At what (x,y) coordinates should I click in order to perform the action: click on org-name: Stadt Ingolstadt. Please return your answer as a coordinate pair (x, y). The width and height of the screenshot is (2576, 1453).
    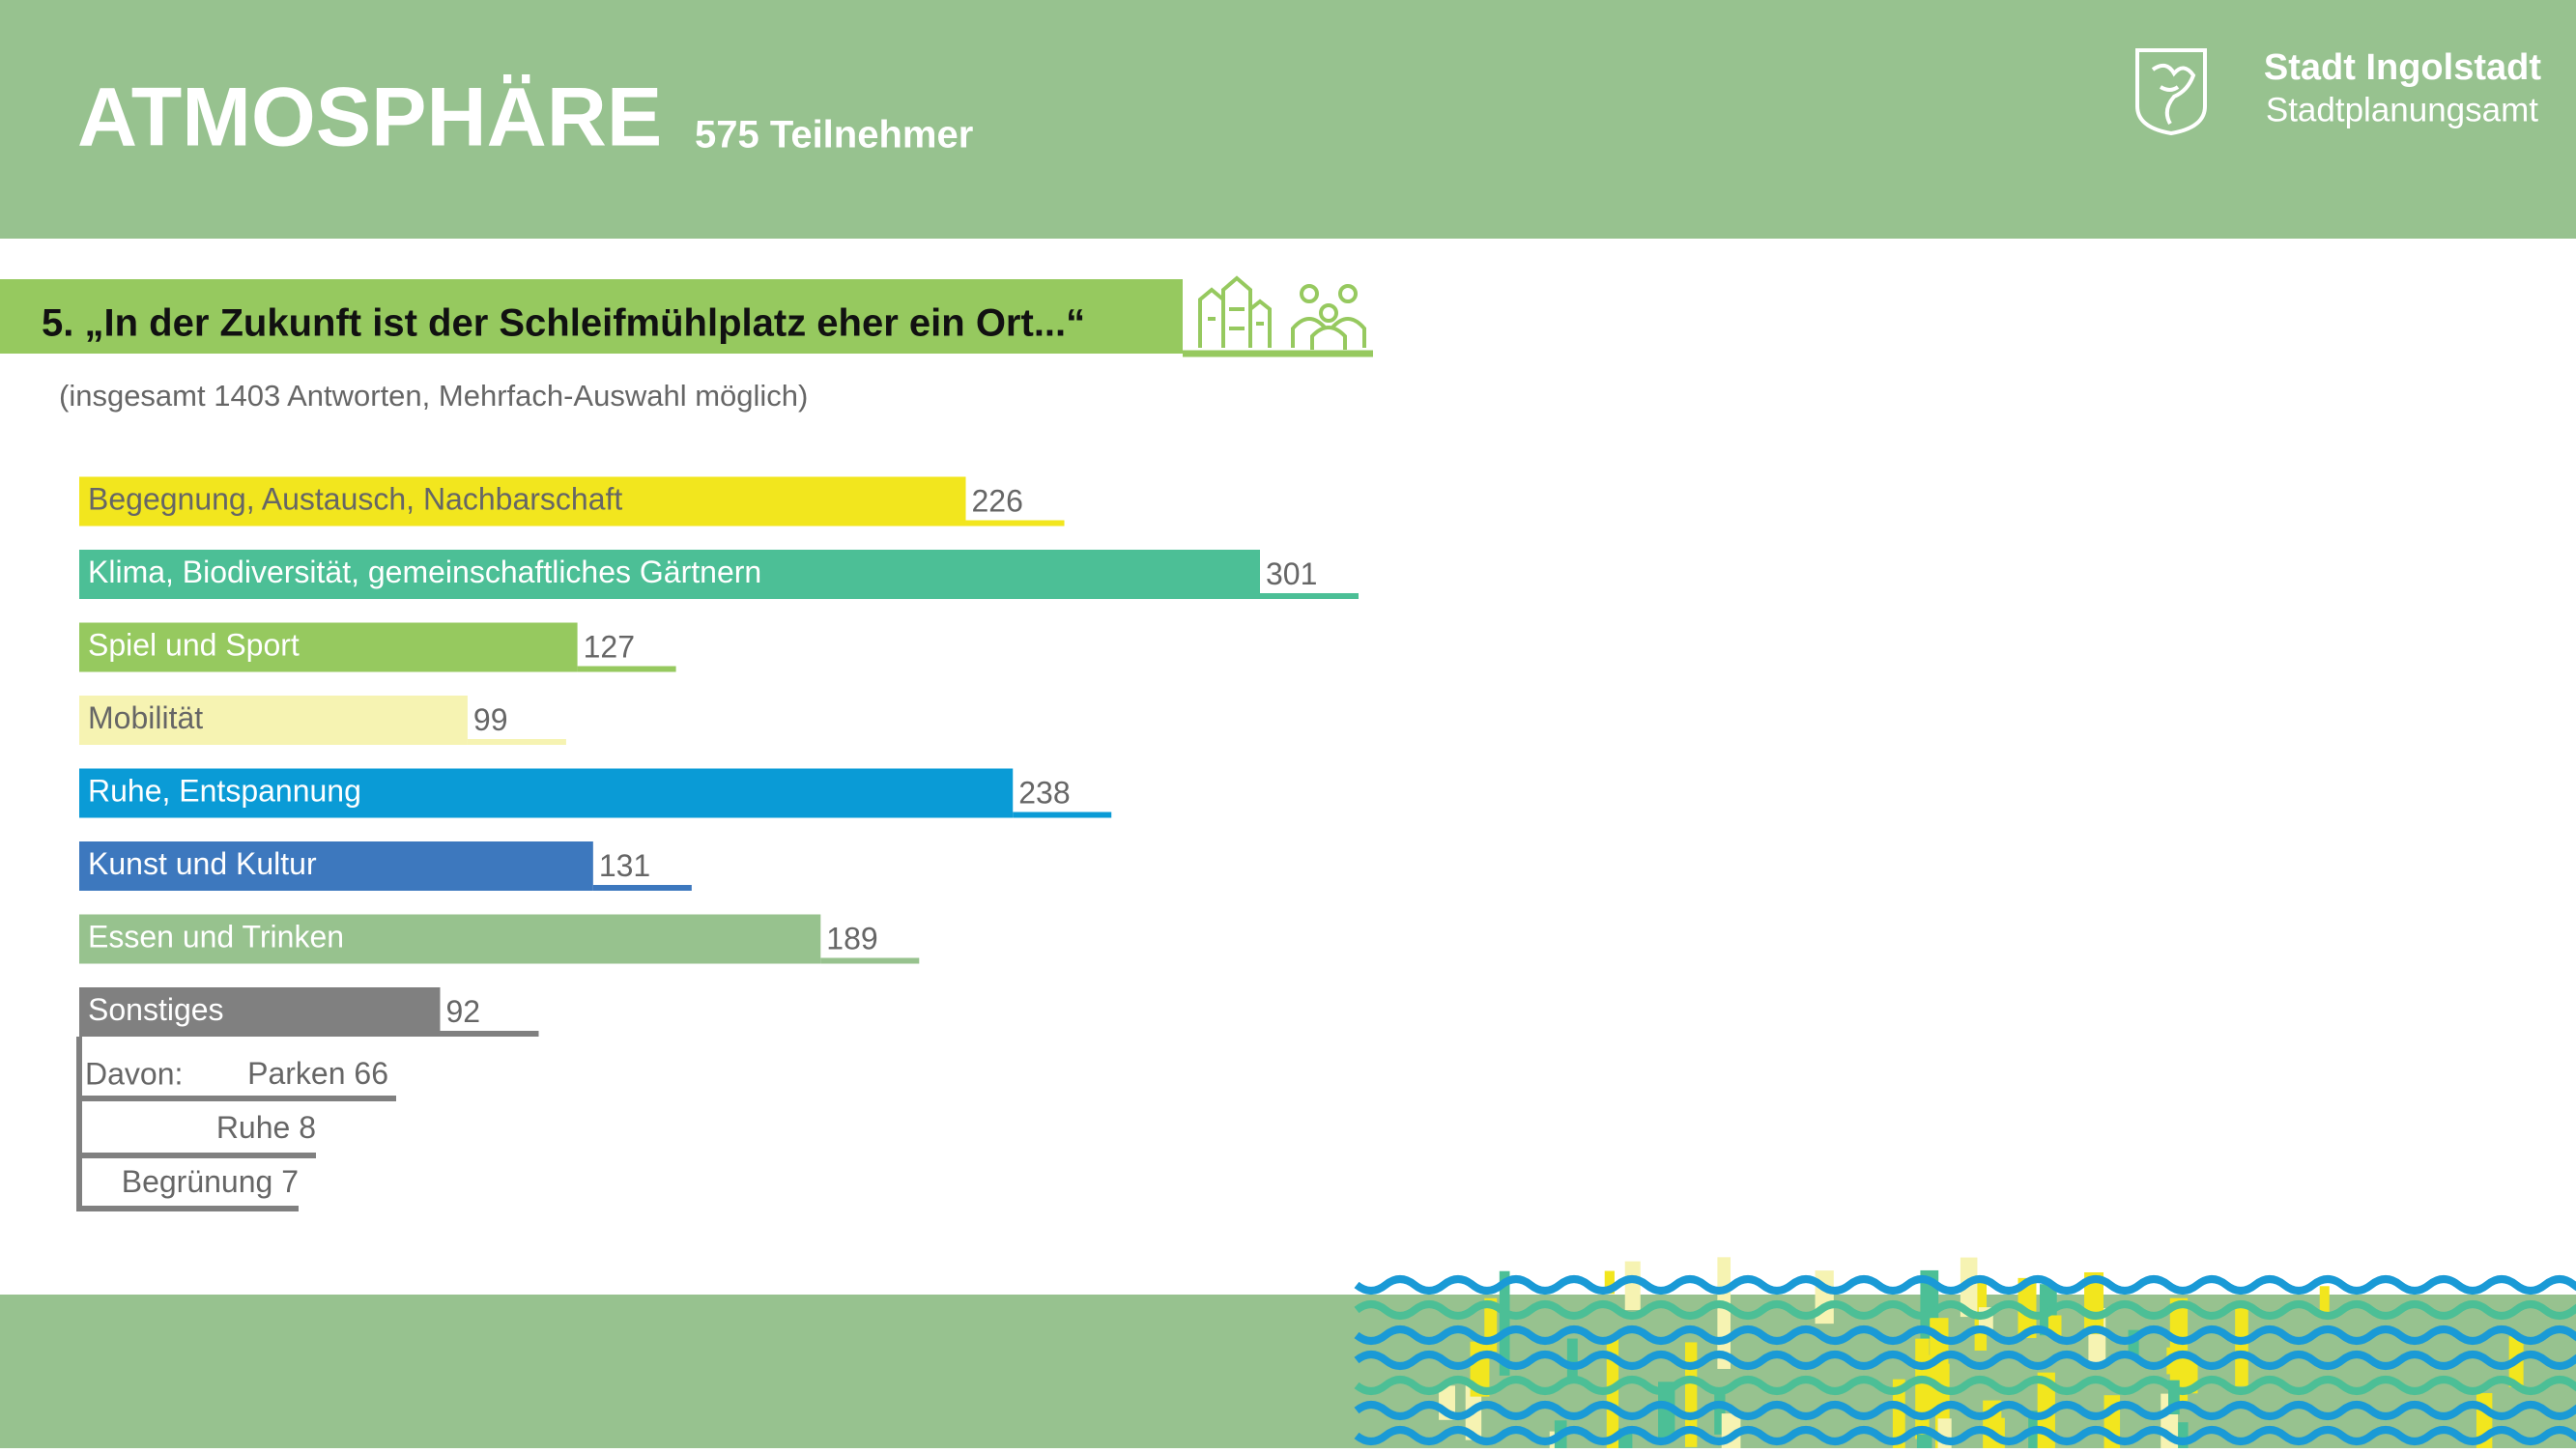
    Looking at the image, I should click on (2403, 67).